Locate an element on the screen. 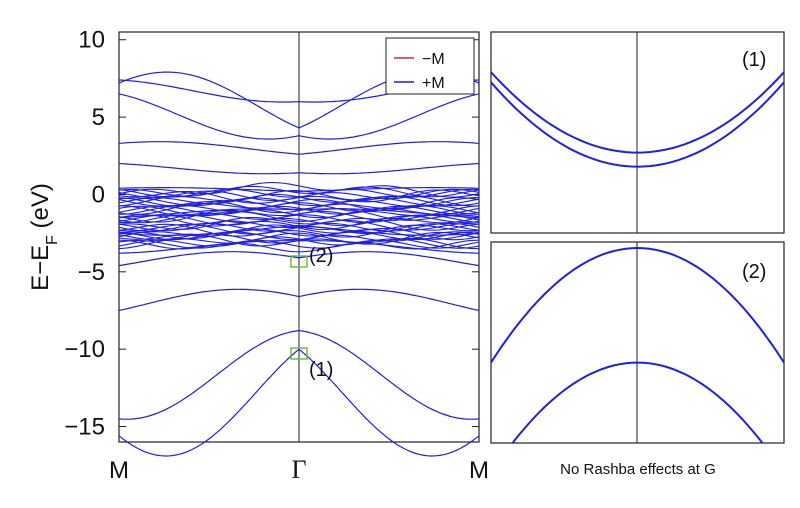 This screenshot has width=800, height=508. zoom-curve-upper is located at coordinates (637, 124).